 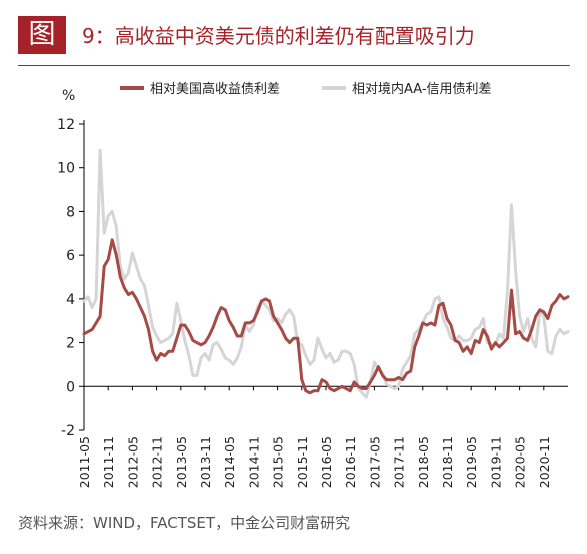 I want to click on figure-badge: 图, so click(x=42, y=35).